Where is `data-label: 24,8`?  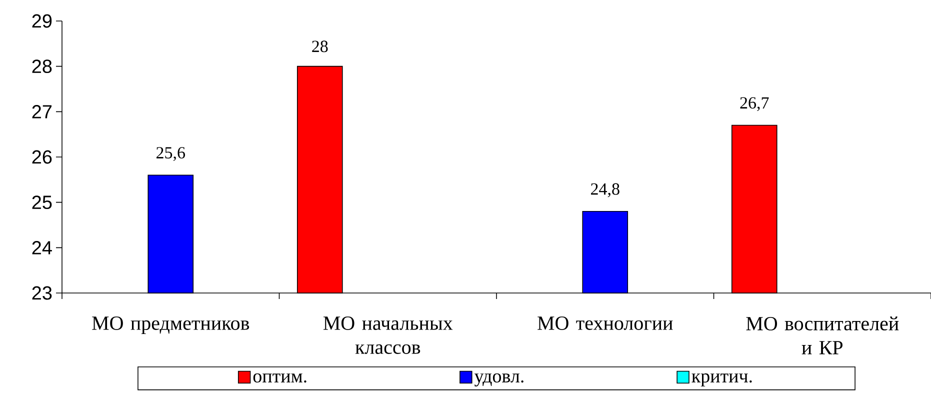
data-label: 24,8 is located at coordinates (605, 190).